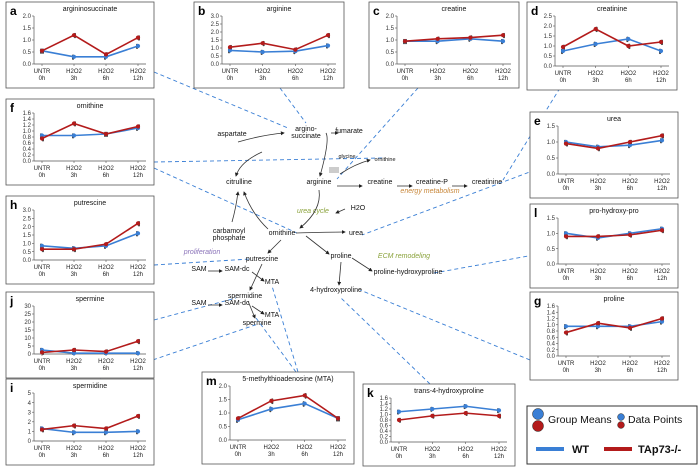 Image resolution: width=700 pixels, height=467 pixels. I want to click on y-tick-label: 0, so click(30, 355).